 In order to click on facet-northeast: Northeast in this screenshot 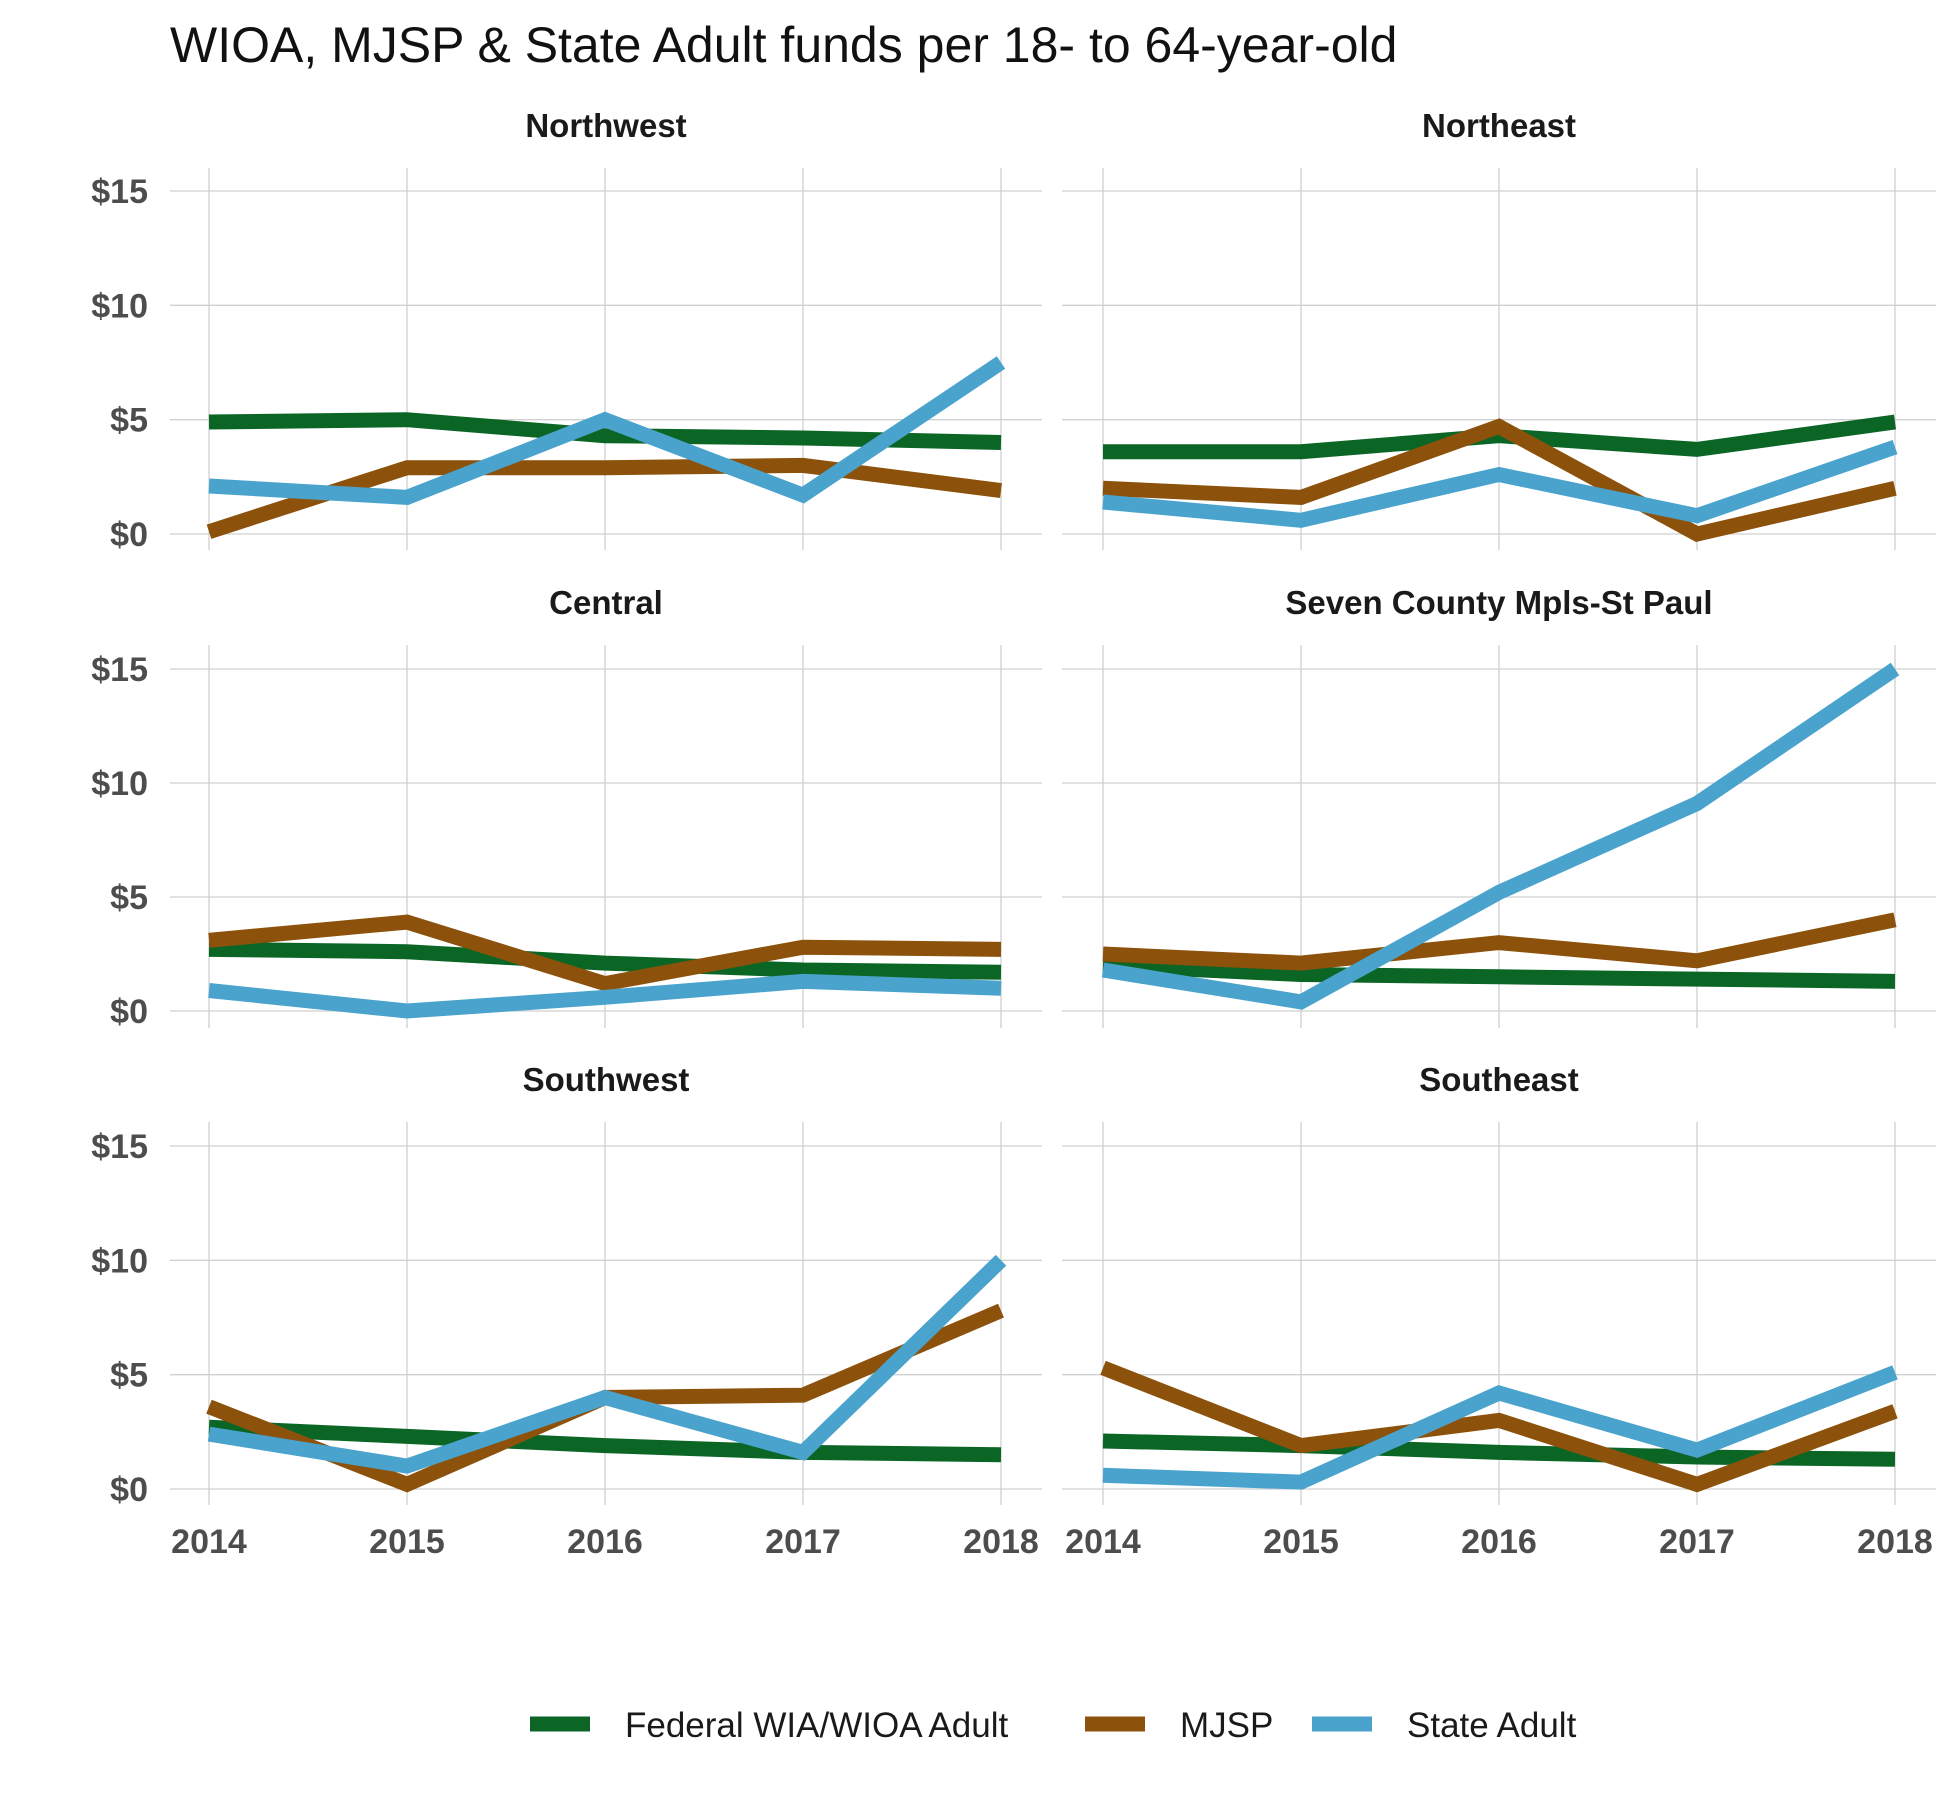, I will do `click(1499, 328)`.